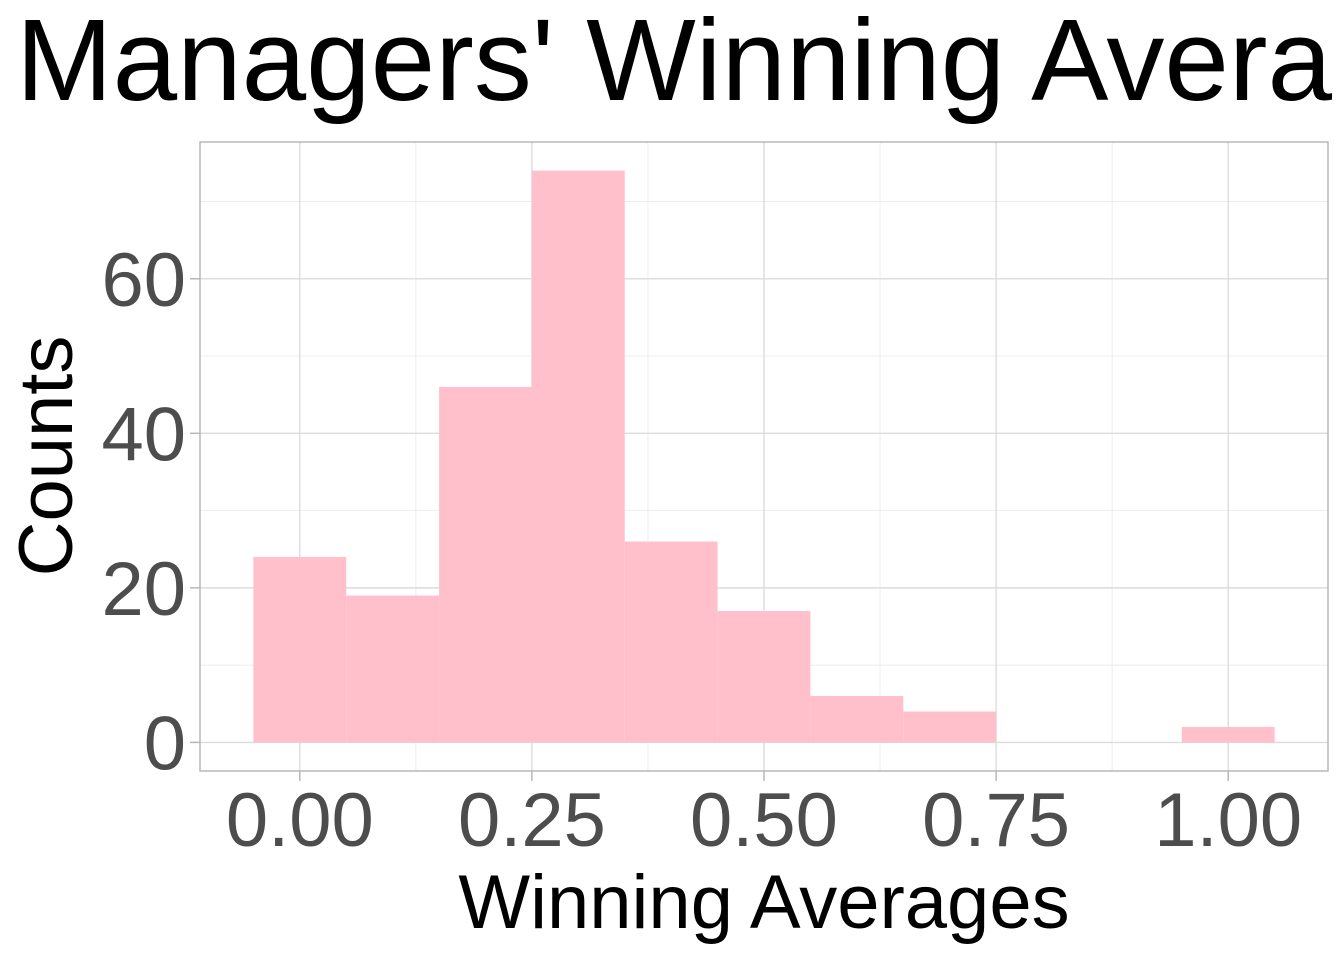 The width and height of the screenshot is (1344, 960). Describe the element at coordinates (763, 902) in the screenshot. I see `x-axis-title: Winning Averages` at that location.